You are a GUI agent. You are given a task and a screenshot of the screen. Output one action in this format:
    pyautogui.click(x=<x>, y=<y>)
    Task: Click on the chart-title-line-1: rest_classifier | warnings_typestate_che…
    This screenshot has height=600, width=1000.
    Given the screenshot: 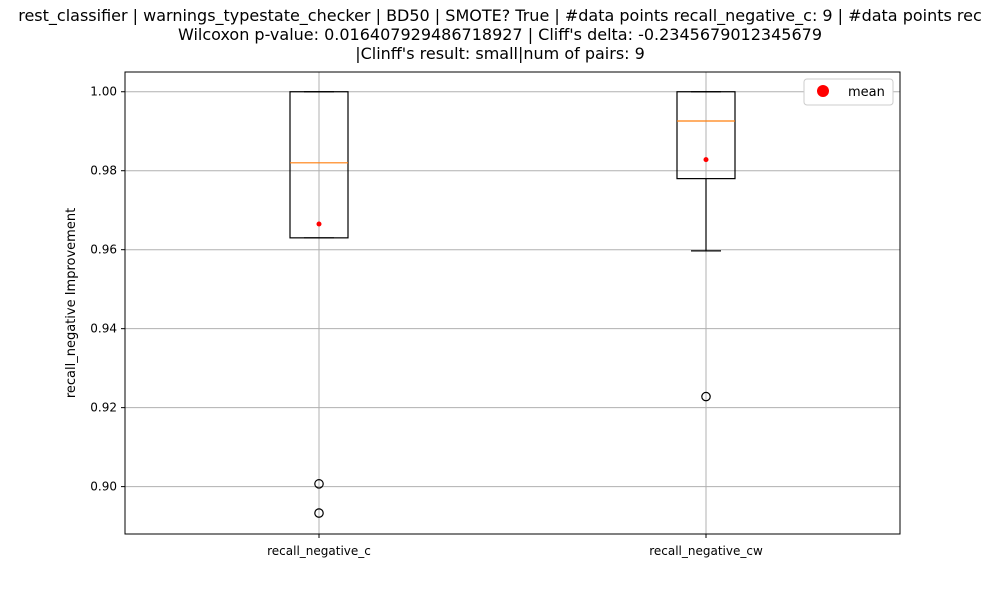 What is the action you would take?
    pyautogui.click(x=500, y=15)
    